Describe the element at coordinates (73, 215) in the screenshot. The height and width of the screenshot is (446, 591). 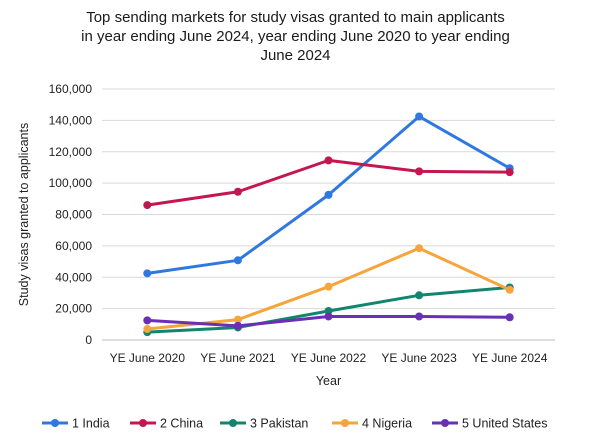
I see `y-tick-label: 80,000` at that location.